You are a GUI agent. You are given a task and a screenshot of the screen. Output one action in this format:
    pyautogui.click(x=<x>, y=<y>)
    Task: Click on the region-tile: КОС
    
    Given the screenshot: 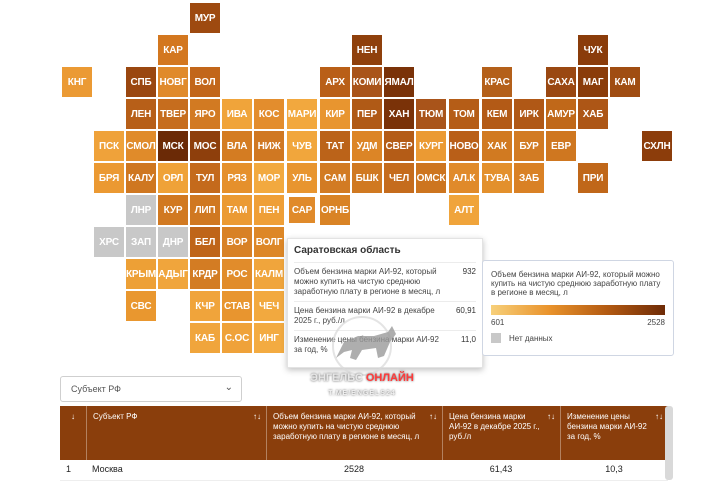 What is the action you would take?
    pyautogui.click(x=269, y=114)
    